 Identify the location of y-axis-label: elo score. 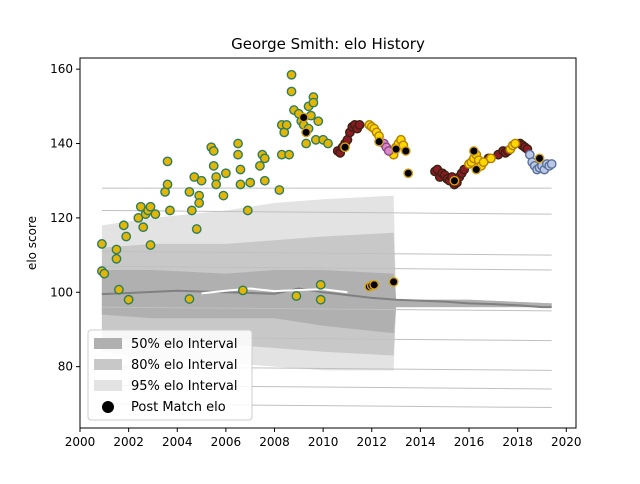
(32, 243).